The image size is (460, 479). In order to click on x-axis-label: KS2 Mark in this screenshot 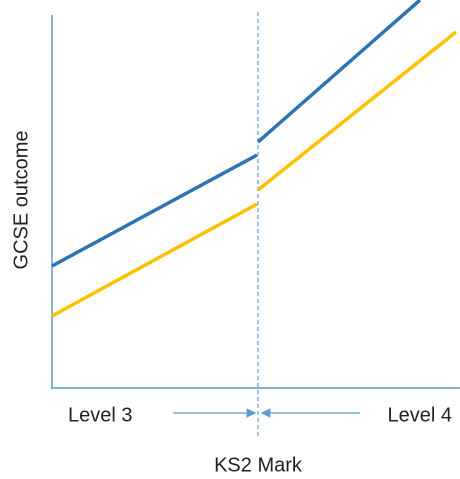, I will do `click(258, 465)`.